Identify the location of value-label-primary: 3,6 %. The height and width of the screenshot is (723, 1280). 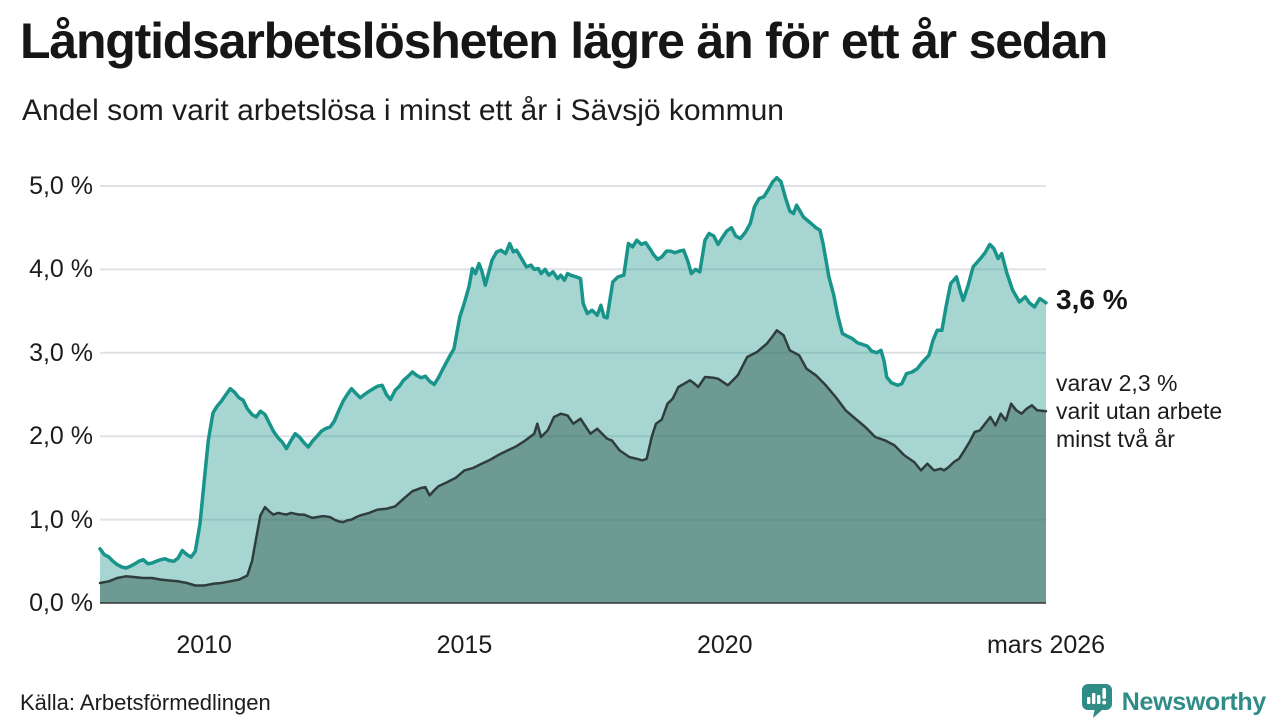
(1092, 299).